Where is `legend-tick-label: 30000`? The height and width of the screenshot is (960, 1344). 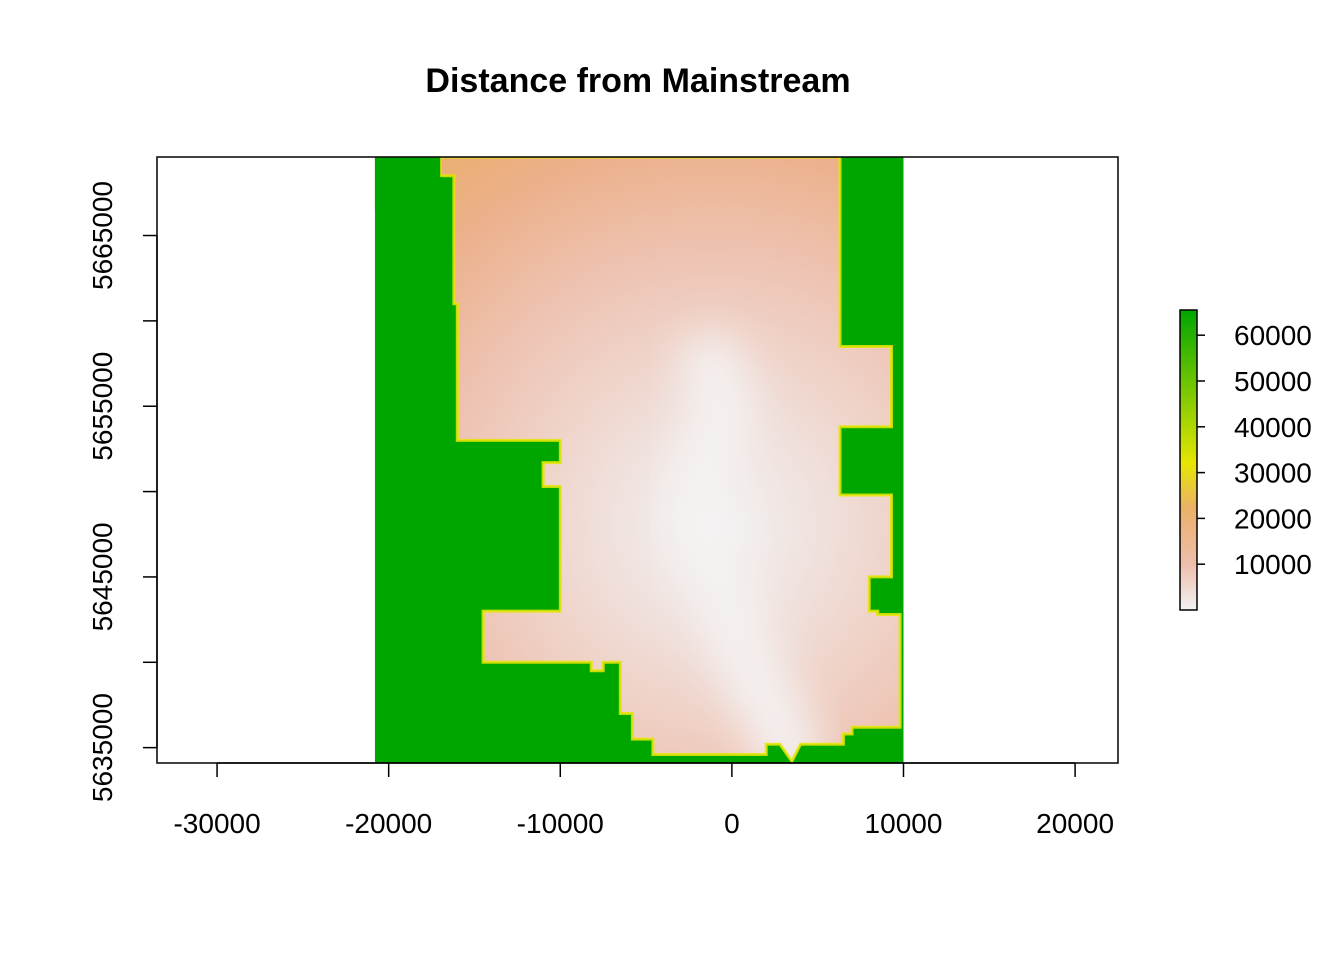 legend-tick-label: 30000 is located at coordinates (1273, 473).